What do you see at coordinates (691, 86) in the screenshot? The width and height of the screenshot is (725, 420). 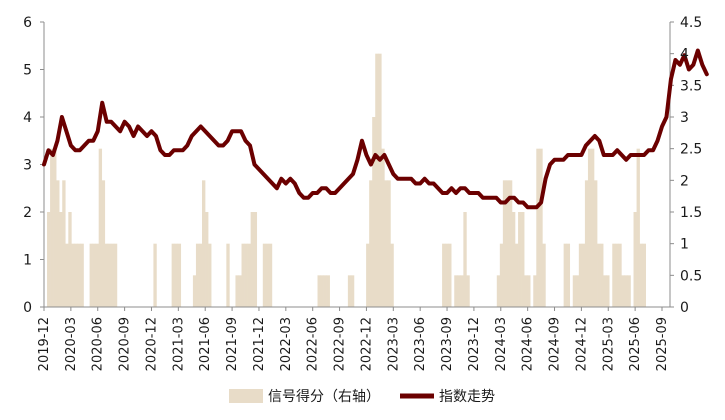 I see `right-tick-label: 3.5` at bounding box center [691, 86].